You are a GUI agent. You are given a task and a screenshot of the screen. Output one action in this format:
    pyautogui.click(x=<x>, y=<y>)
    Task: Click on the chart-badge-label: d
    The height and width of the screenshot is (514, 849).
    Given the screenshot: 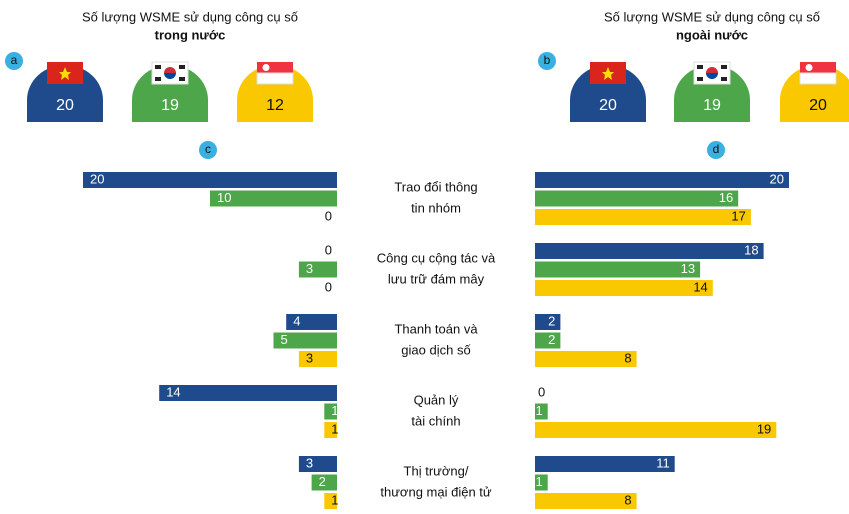 What is the action you would take?
    pyautogui.click(x=716, y=149)
    